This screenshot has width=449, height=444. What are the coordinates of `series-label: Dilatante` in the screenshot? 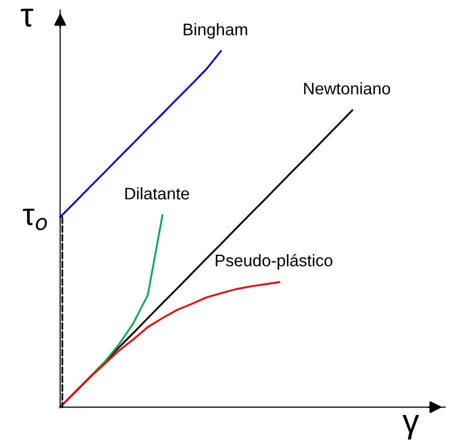 It's located at (157, 193).